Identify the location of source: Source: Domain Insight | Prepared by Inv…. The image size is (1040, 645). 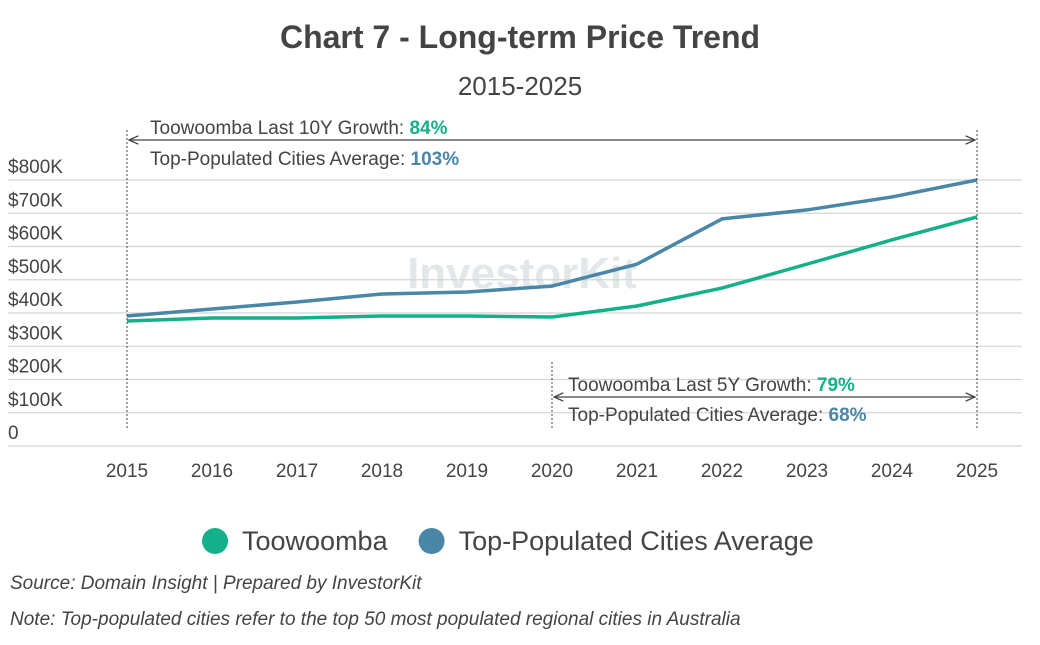
(216, 583).